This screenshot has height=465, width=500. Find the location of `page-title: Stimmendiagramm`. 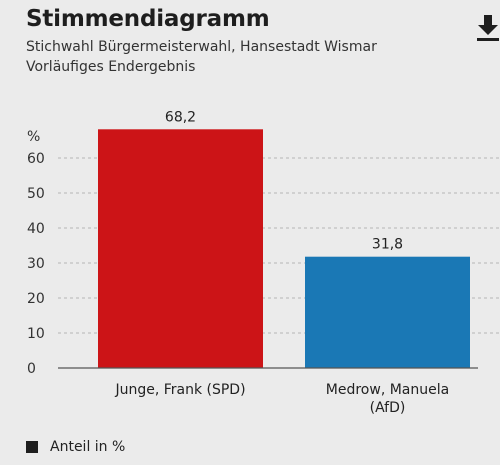

page-title: Stimmendiagramm is located at coordinates (148, 19).